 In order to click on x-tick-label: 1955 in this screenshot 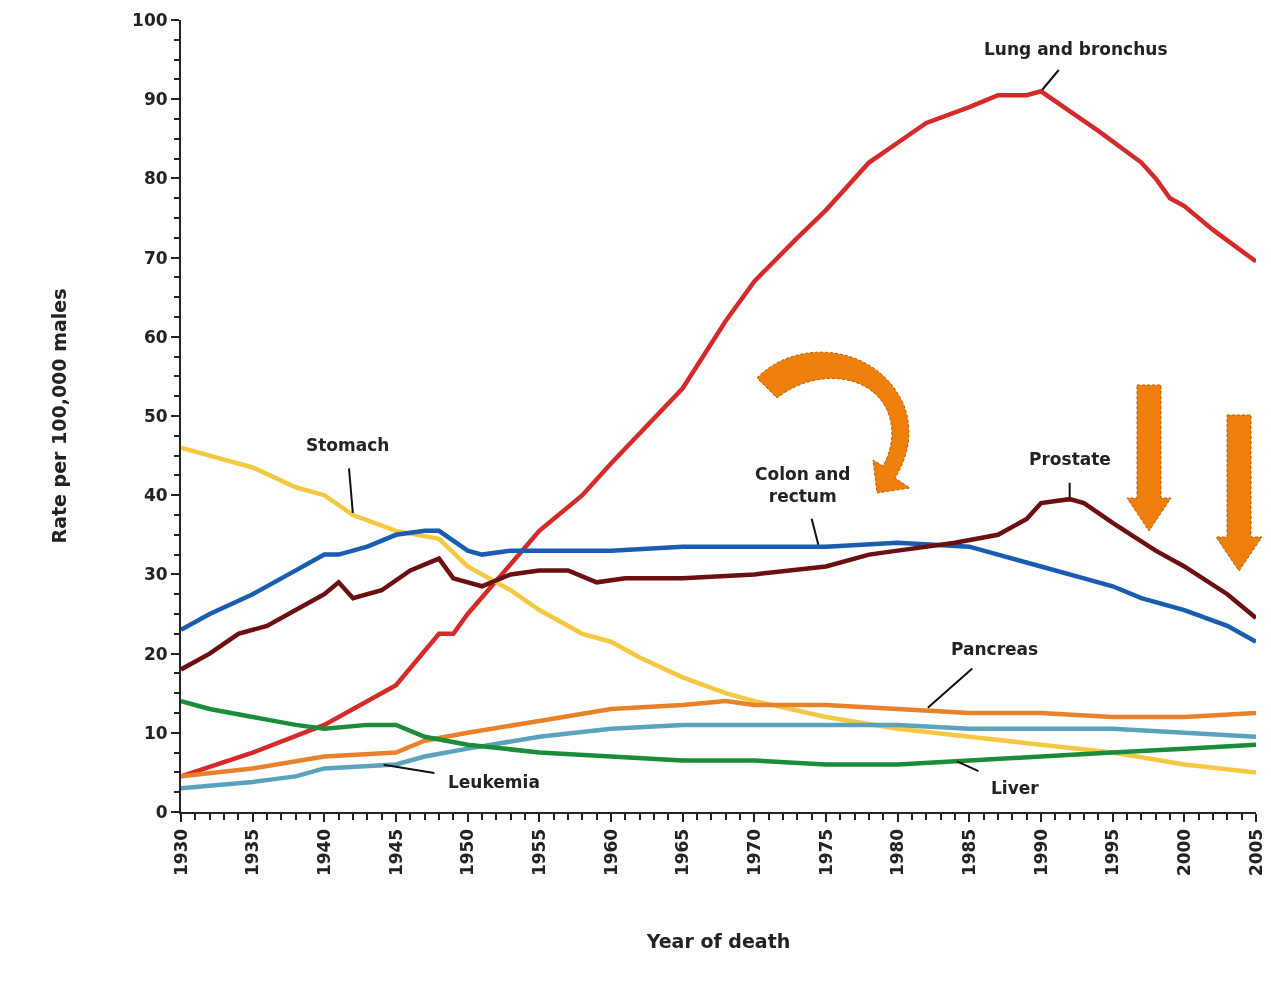, I will do `click(538, 852)`.